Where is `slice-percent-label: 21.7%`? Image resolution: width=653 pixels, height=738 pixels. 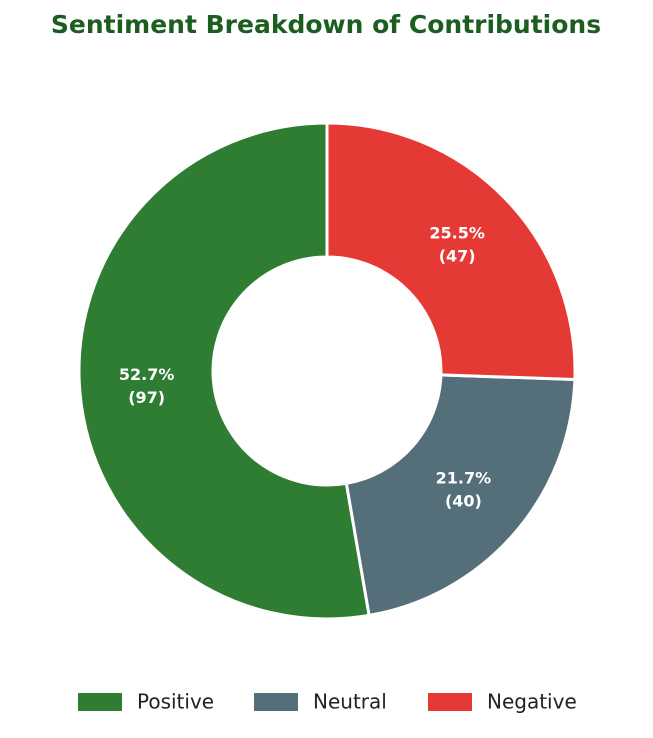
slice-percent-label: 21.7% is located at coordinates (464, 477).